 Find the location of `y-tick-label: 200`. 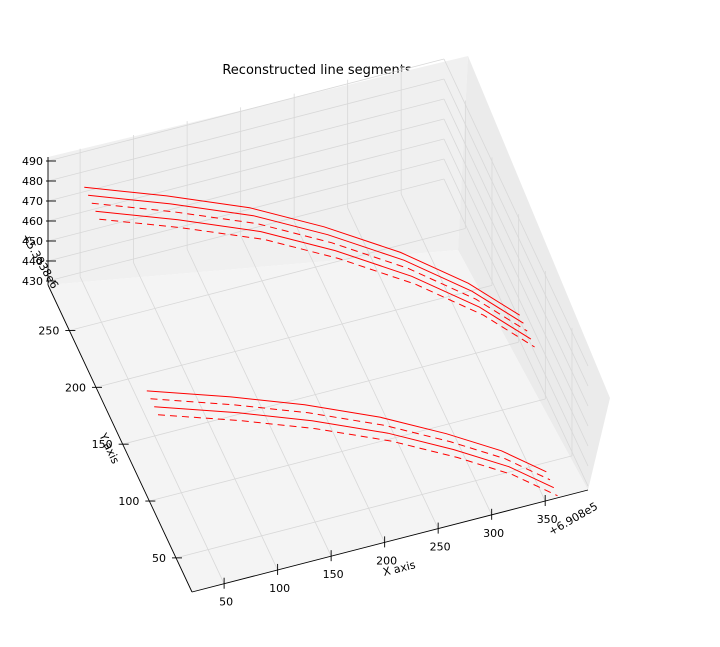

y-tick-label: 200 is located at coordinates (75, 387).